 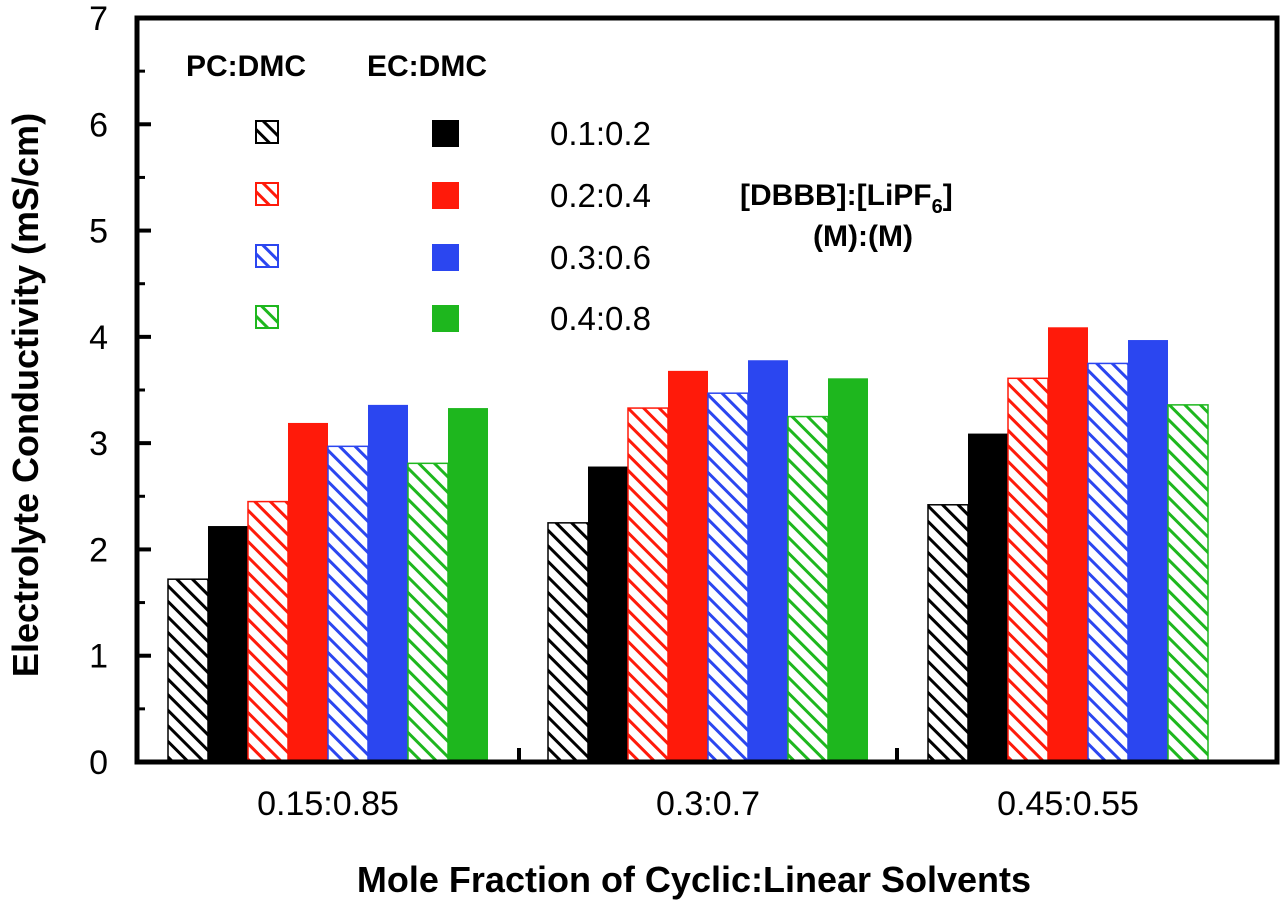 I want to click on bar-0.3:0.7-pc-dmc-0.1:0.2, so click(x=568, y=642).